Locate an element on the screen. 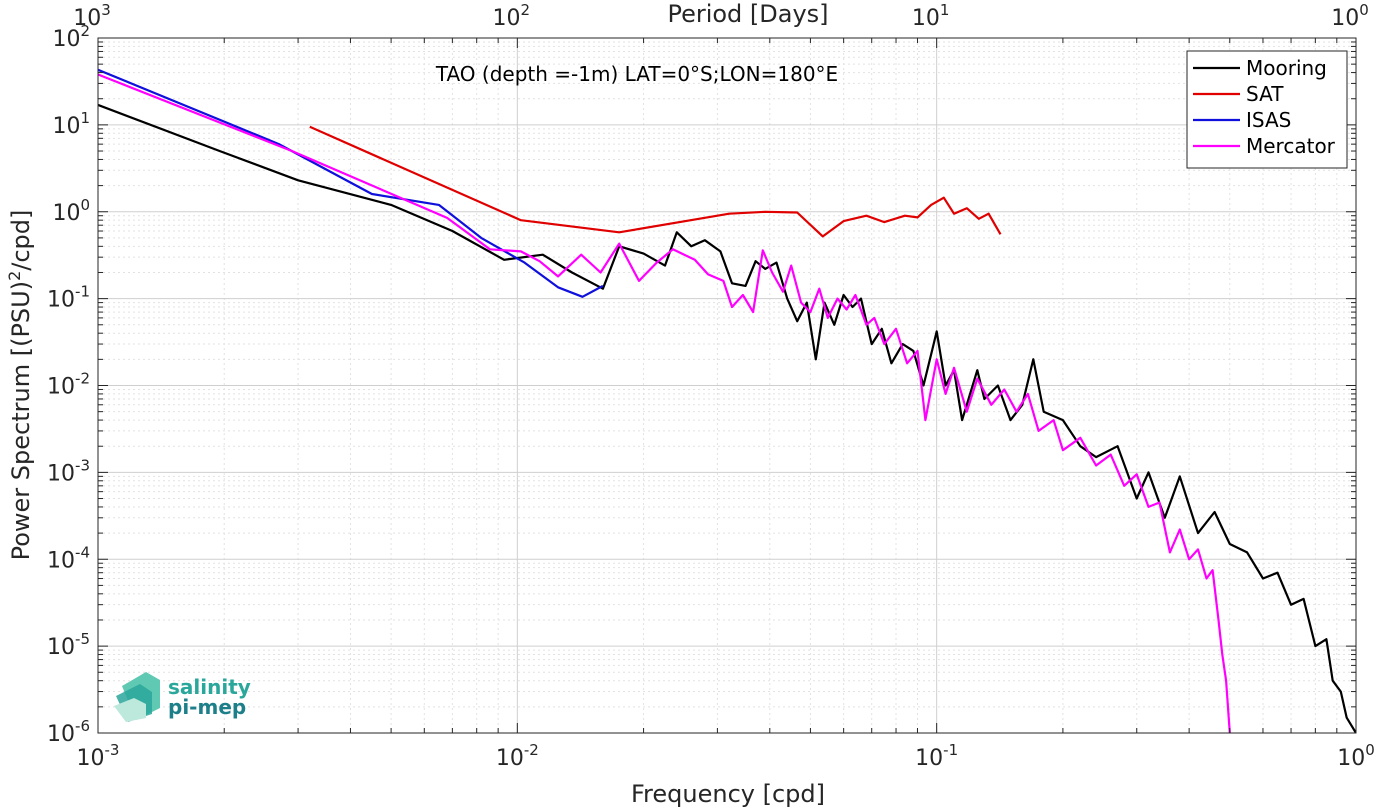 The width and height of the screenshot is (1383, 809). top-tick-label: 10¹ is located at coordinates (931, 16).